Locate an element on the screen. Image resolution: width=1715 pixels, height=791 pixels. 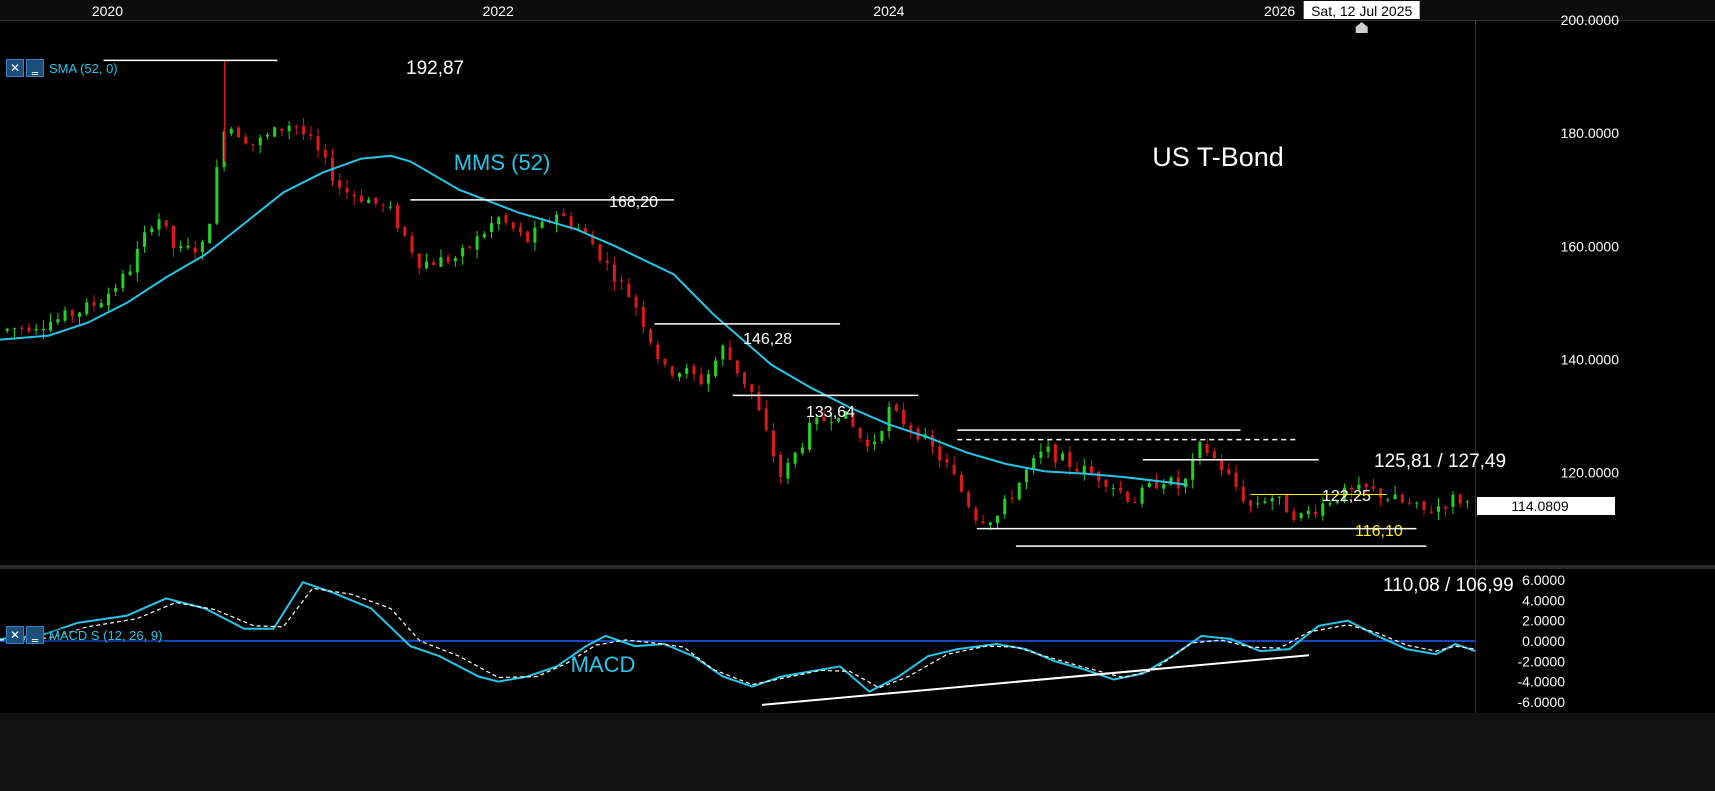
macd-y-tick-label: -4.0000 is located at coordinates (1542, 682).